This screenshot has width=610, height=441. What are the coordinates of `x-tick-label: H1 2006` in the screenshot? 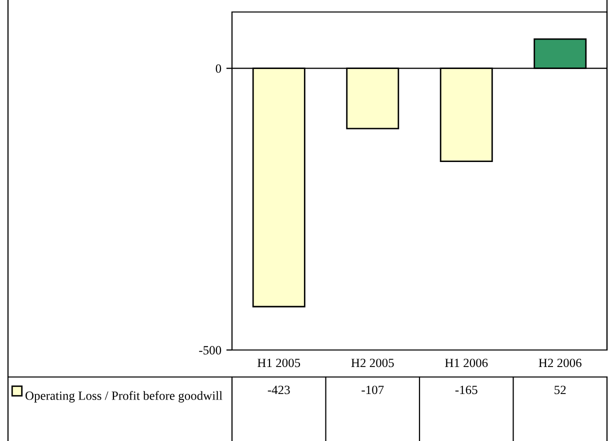 It's located at (466, 363).